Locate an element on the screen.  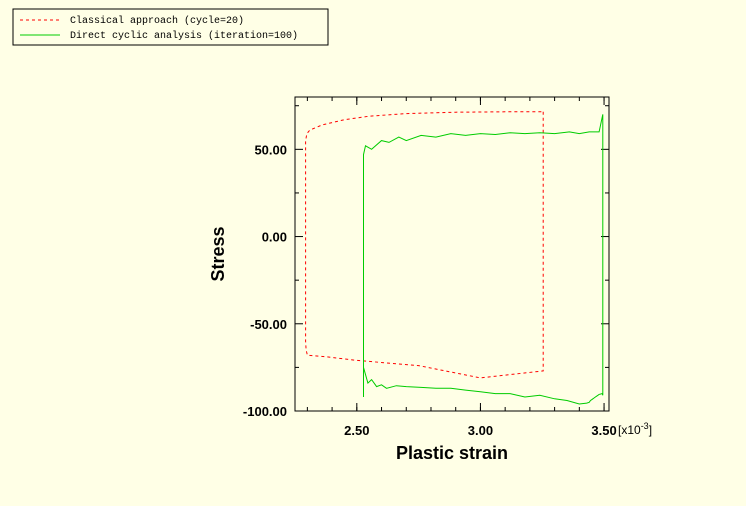
legend-label-direct-cyclic: Direct cyclic analysis (iteration=100) is located at coordinates (184, 36).